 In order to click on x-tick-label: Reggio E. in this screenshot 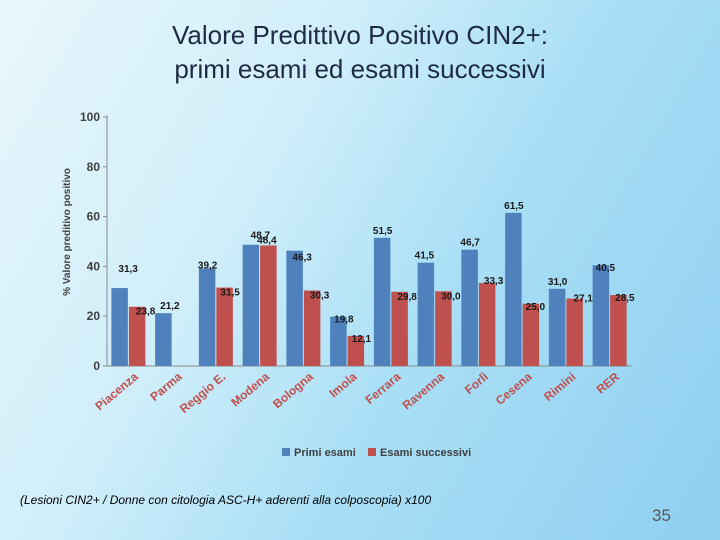, I will do `click(202, 393)`.